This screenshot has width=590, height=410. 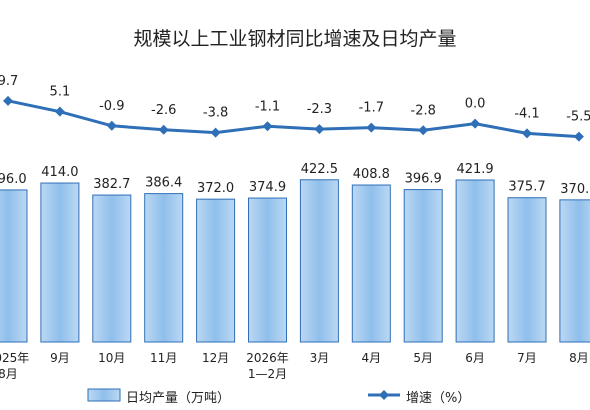 What do you see at coordinates (371, 108) in the screenshot?
I see `data-label: -1.7` at bounding box center [371, 108].